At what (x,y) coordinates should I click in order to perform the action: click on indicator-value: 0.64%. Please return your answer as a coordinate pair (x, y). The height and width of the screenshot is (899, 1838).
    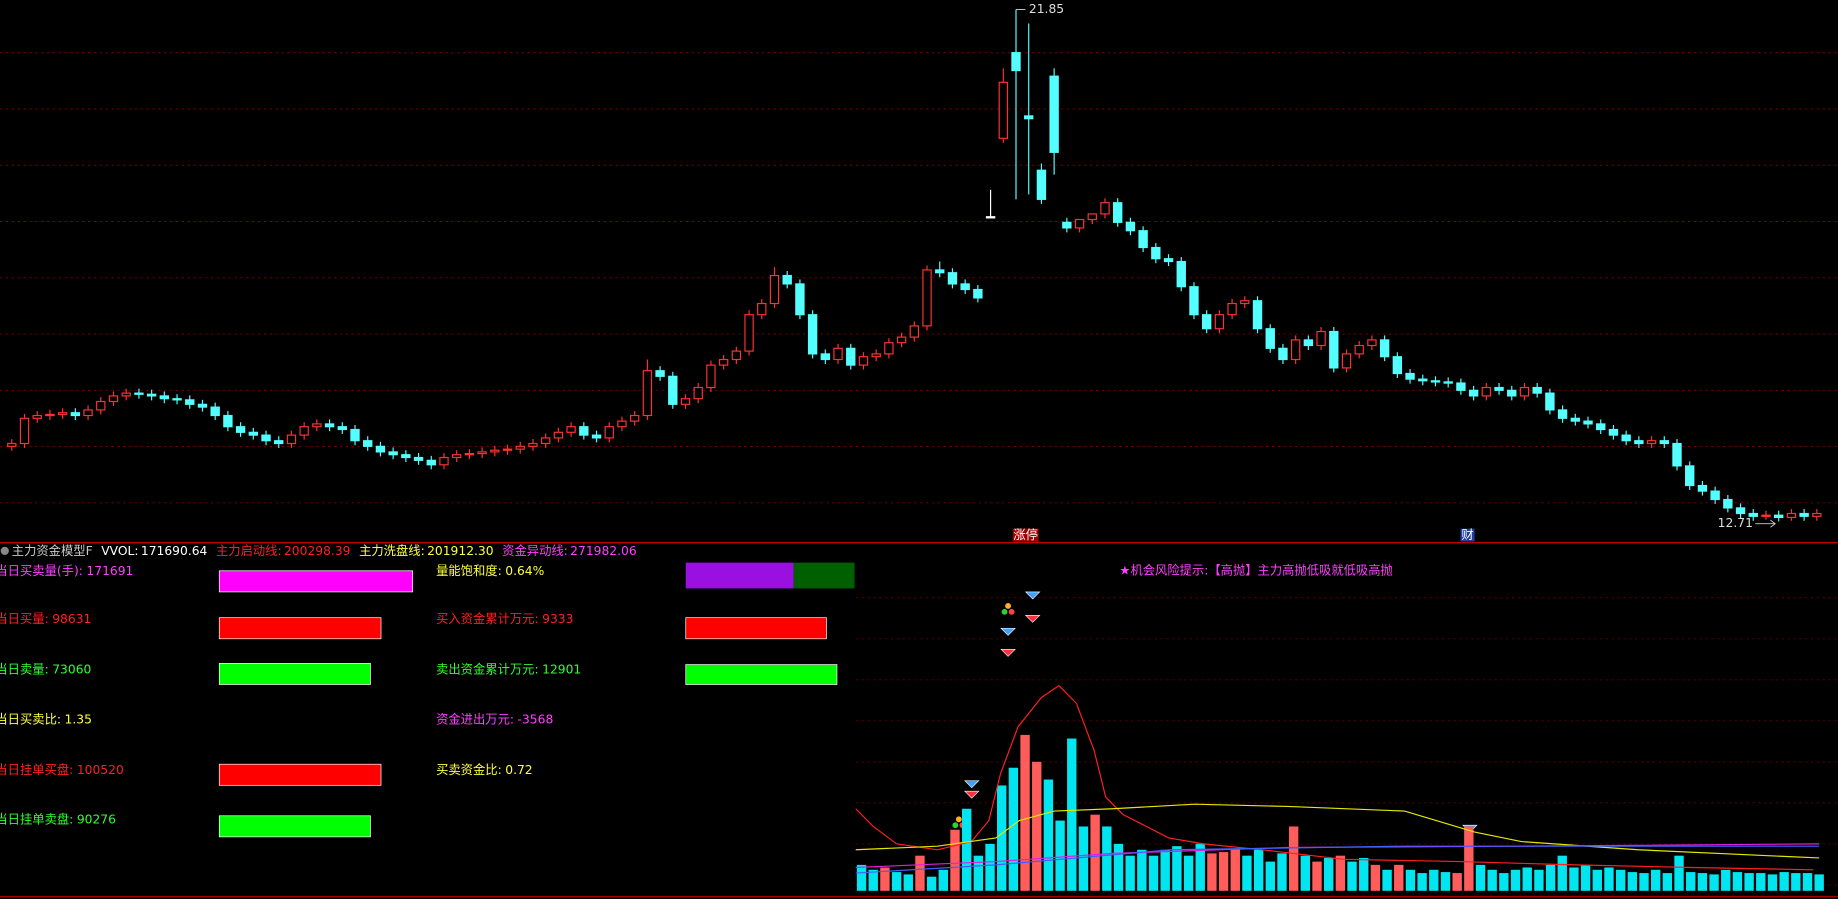
    Looking at the image, I should click on (524, 570).